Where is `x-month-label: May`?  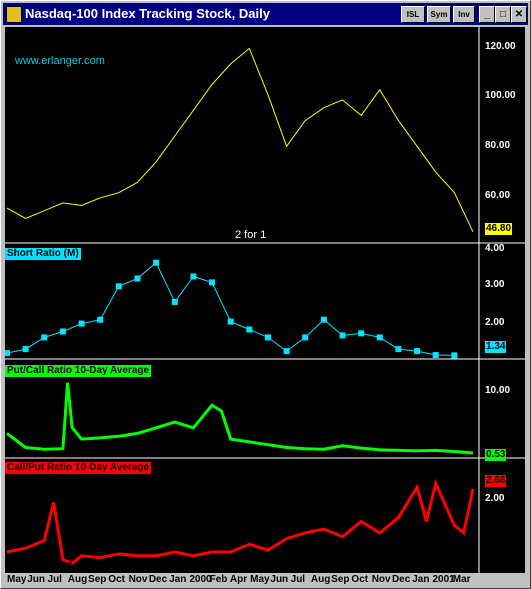 x-month-label: May is located at coordinates (17, 579).